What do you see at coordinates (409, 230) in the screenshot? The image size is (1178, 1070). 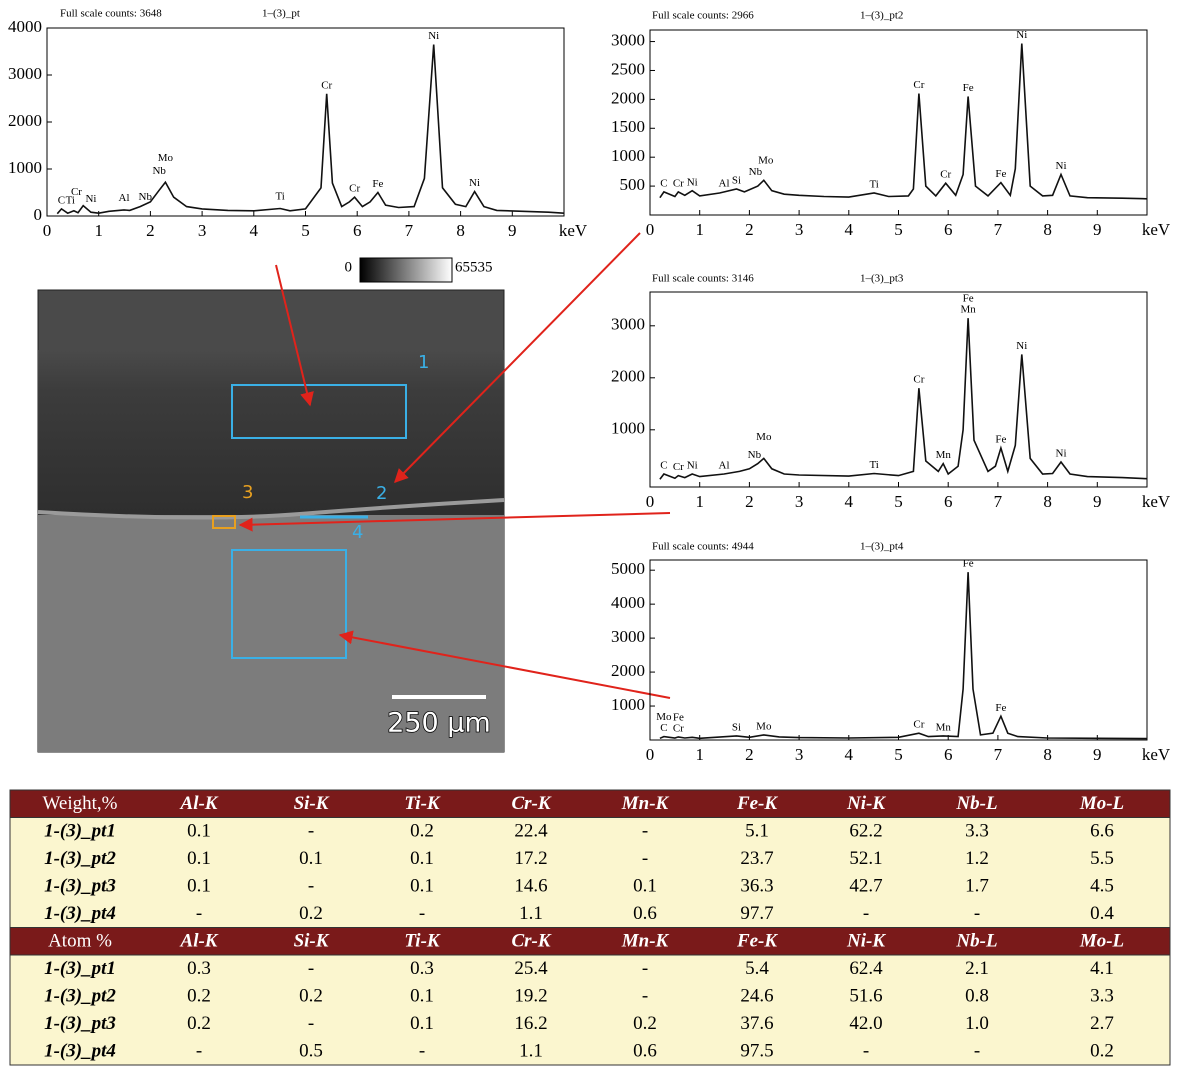 I see `x-tick-label: 7` at bounding box center [409, 230].